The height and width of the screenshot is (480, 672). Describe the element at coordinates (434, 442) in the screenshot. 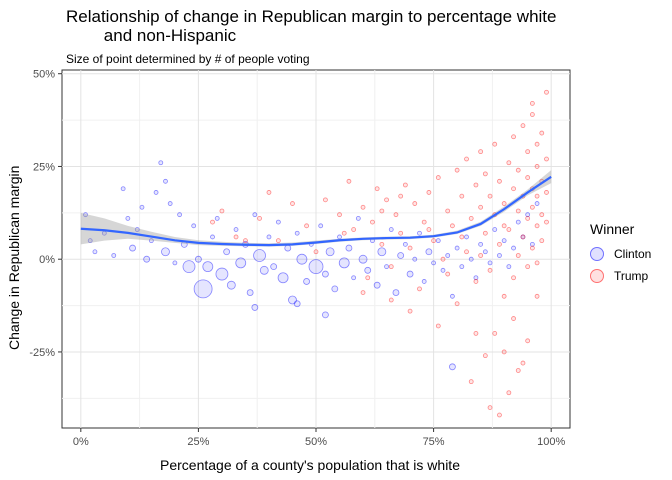

I see `x-tick-label: 75%` at that location.